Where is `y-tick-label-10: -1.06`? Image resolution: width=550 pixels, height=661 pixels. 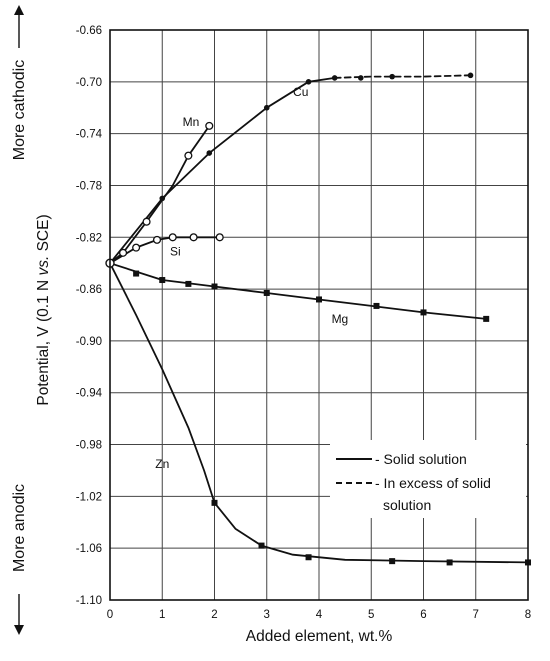 y-tick-label-10: -1.06 is located at coordinates (89, 549).